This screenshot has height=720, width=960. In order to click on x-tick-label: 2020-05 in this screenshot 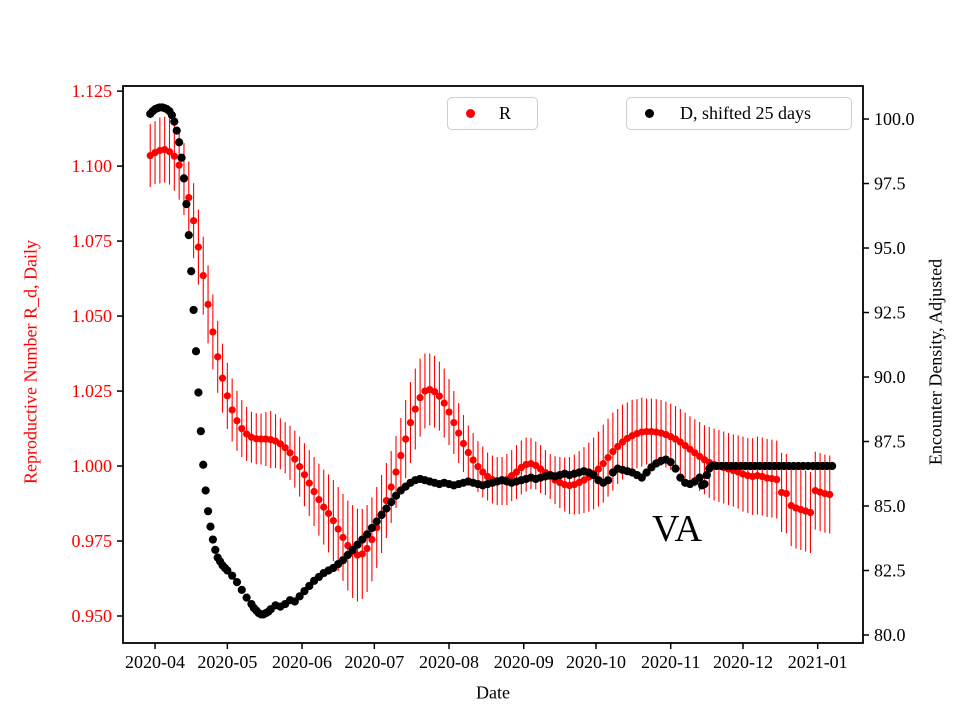, I will do `click(227, 662)`.